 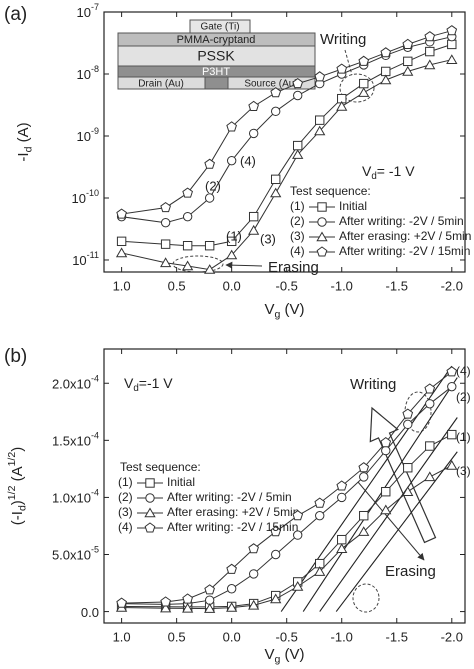 I want to click on erasing-arrow, so click(x=391, y=521).